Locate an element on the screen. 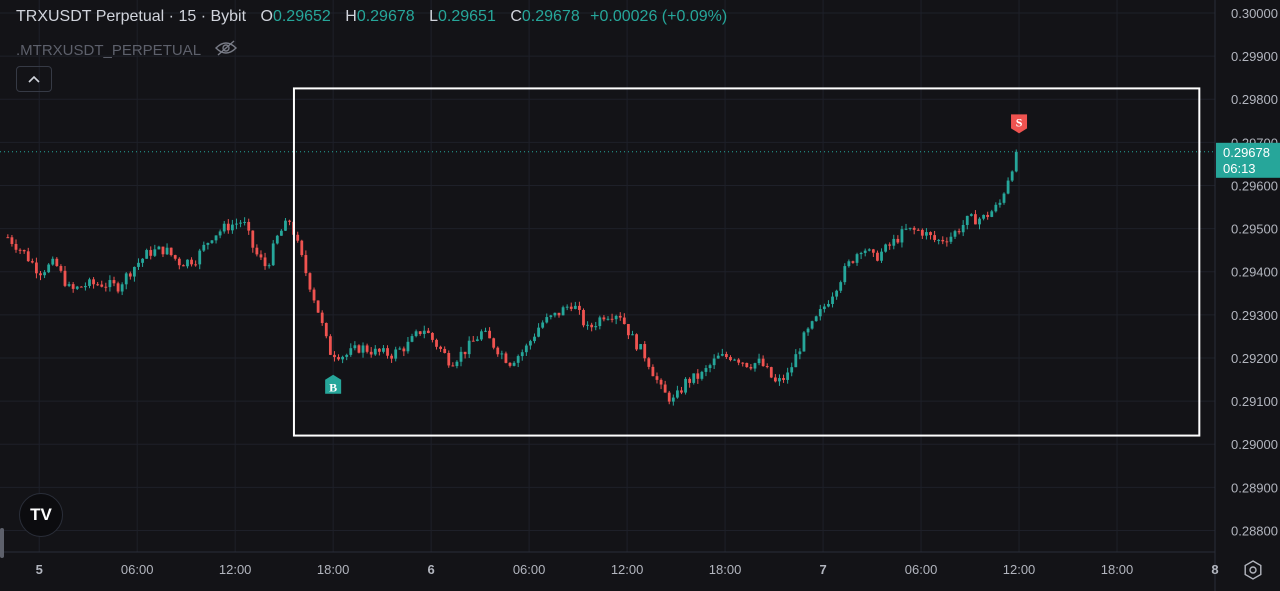 The height and width of the screenshot is (591, 1280). time-tick-label: 12:00 is located at coordinates (235, 569).